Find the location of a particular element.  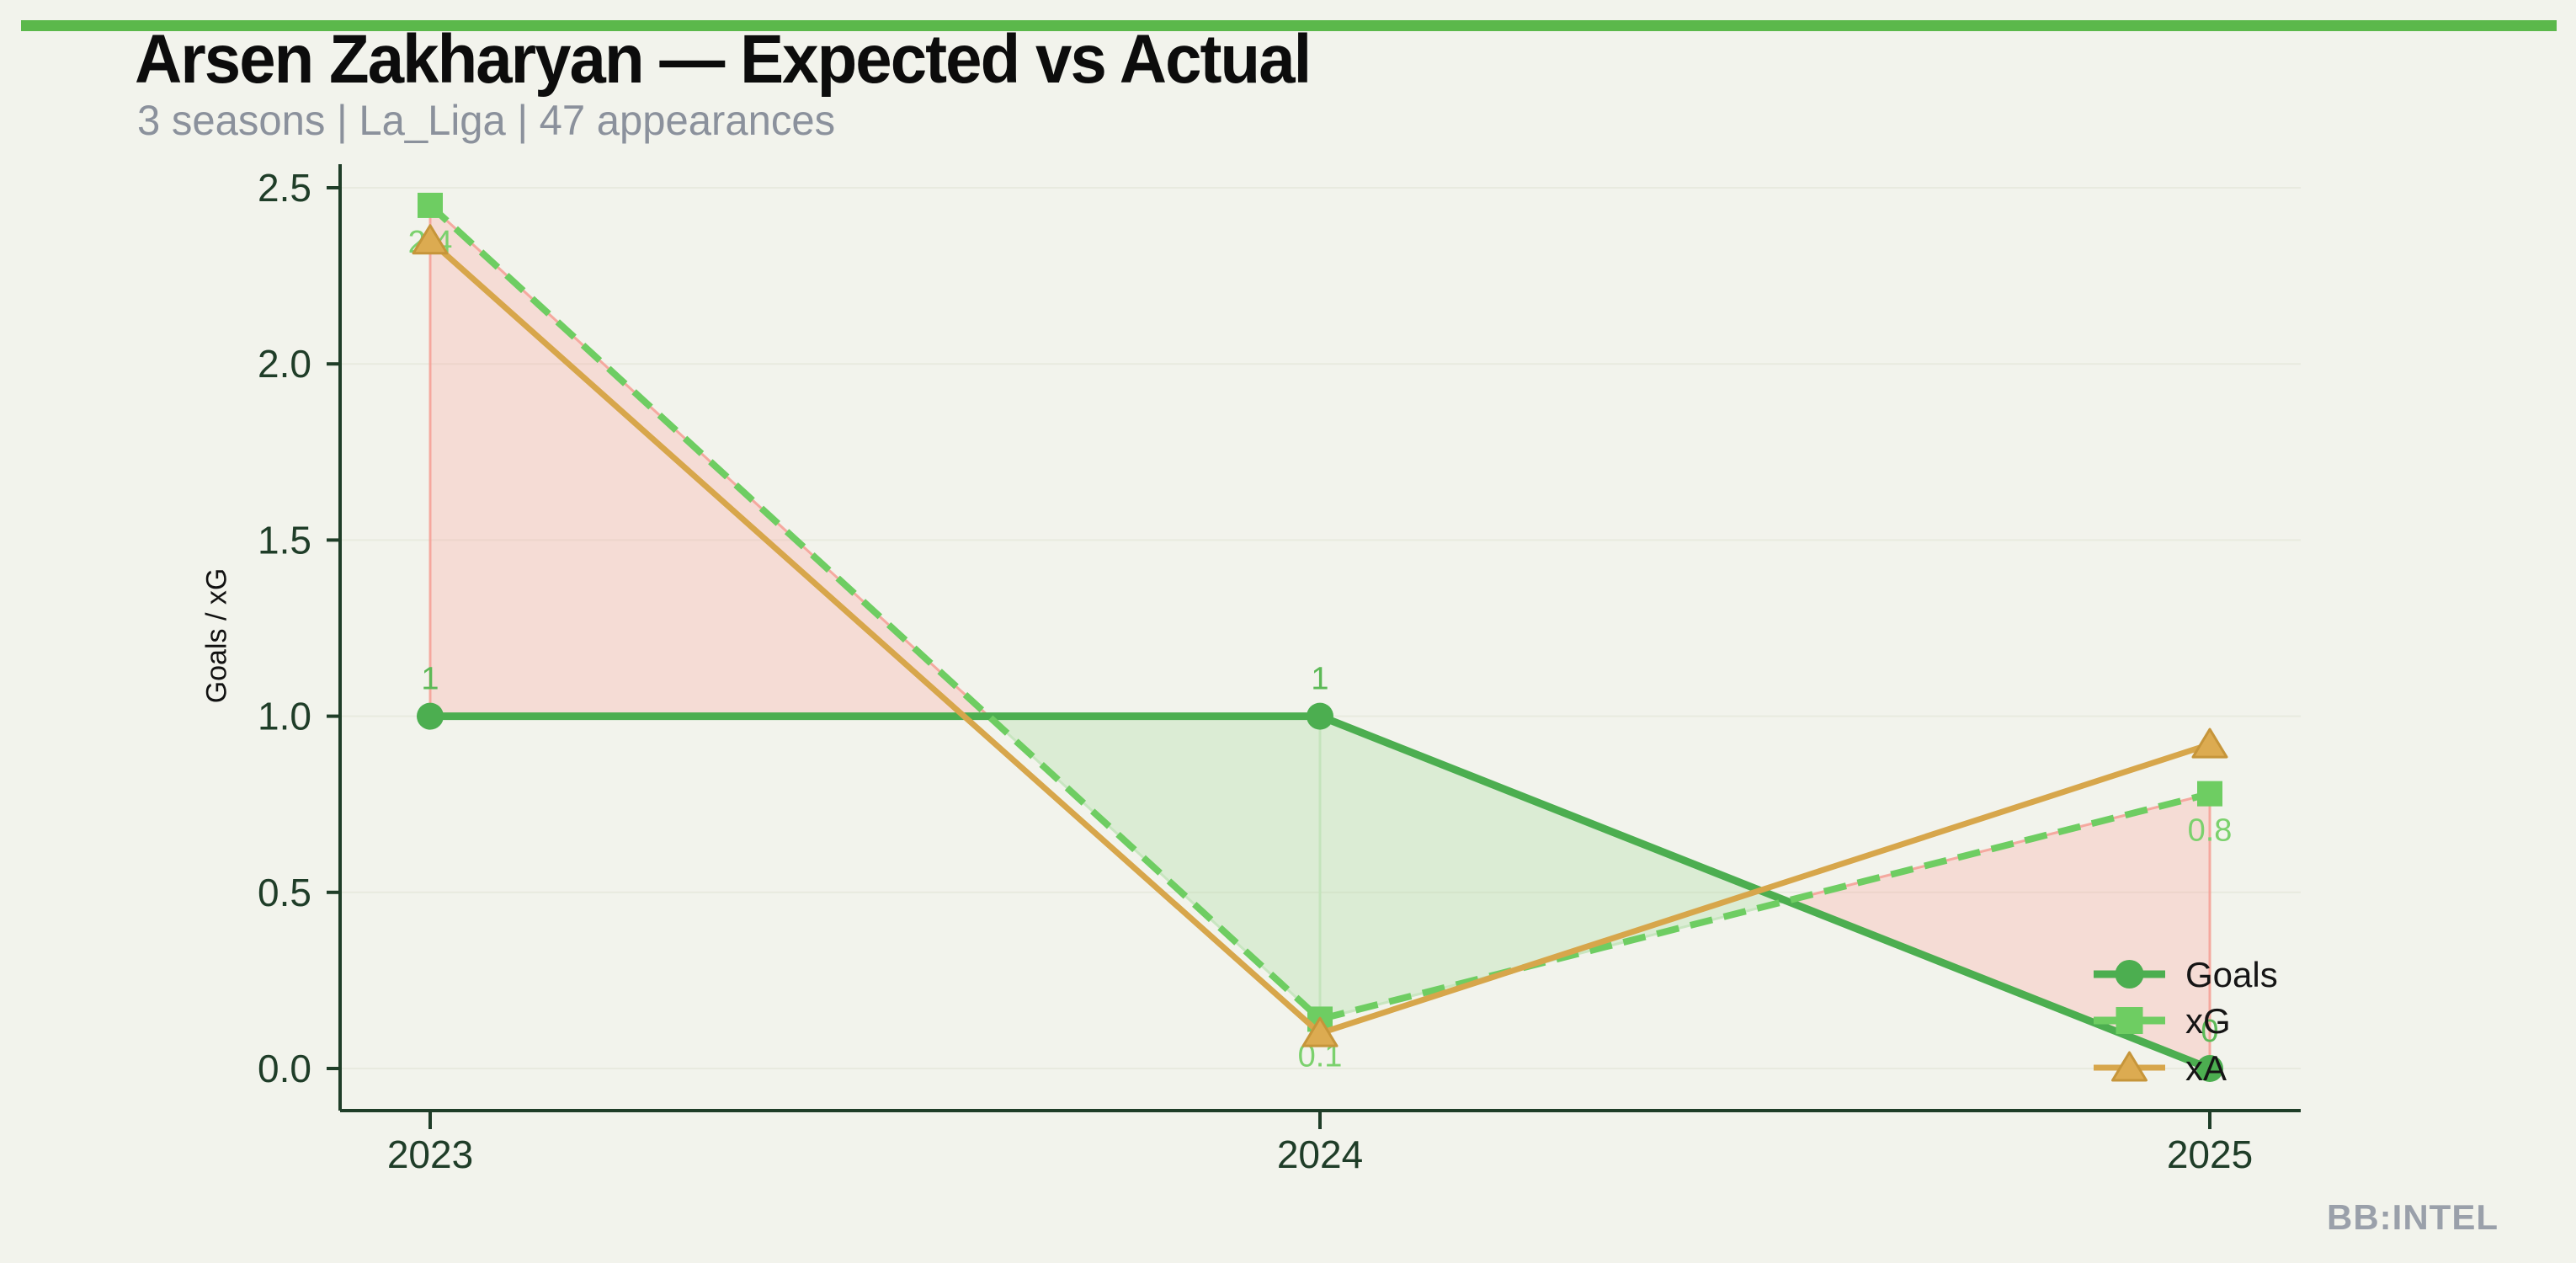

y-tick-label: 1.5 is located at coordinates (285, 540).